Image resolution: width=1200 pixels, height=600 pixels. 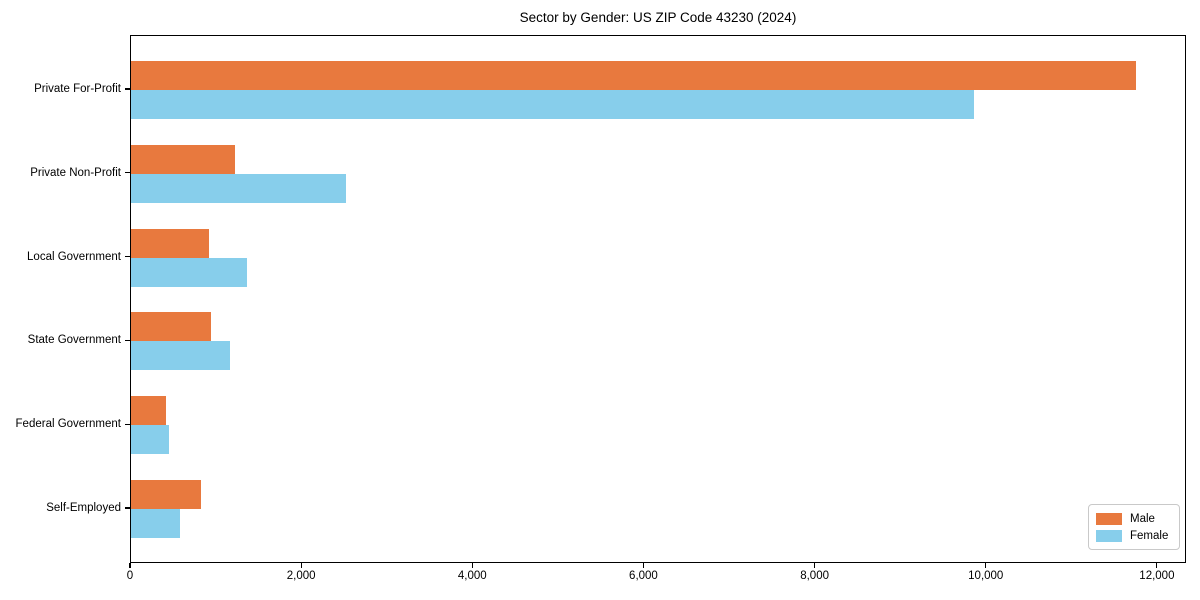 I want to click on bar-male-local-government, so click(x=170, y=243).